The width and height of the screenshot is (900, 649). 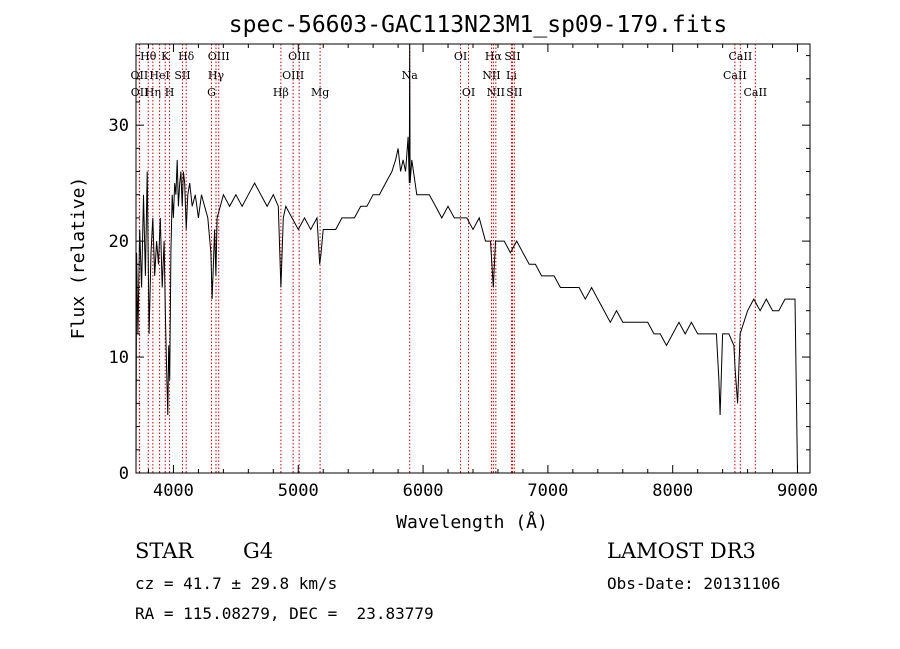 I want to click on marker-label-17: OI, so click(x=460, y=56).